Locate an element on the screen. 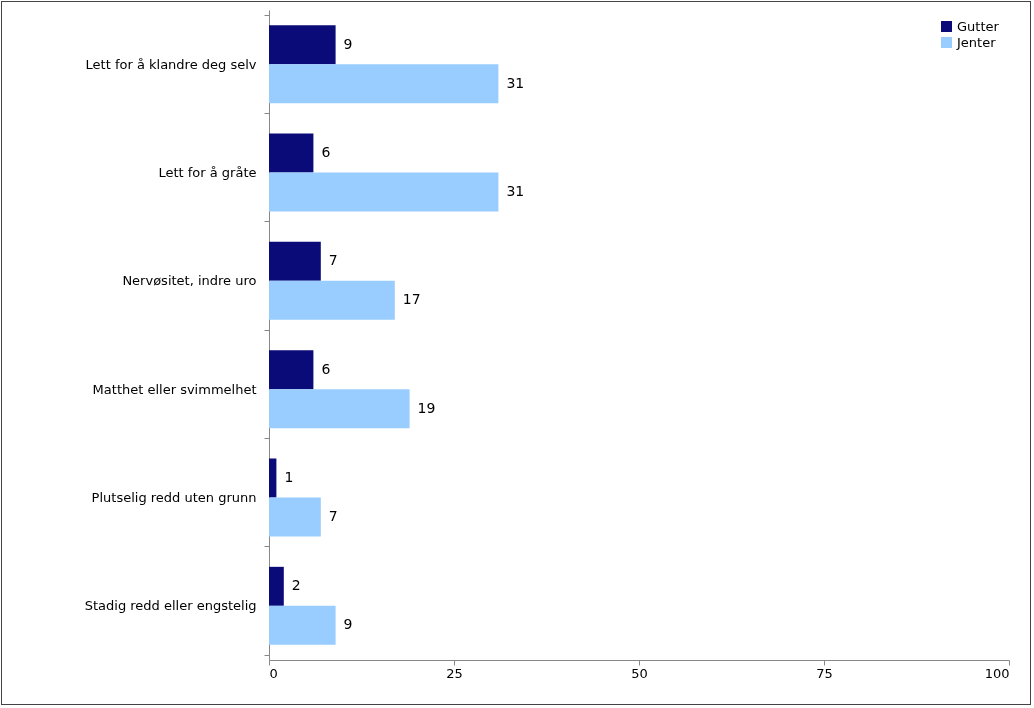  y-tick-label: Stadig redd eller engstelig is located at coordinates (170, 606).